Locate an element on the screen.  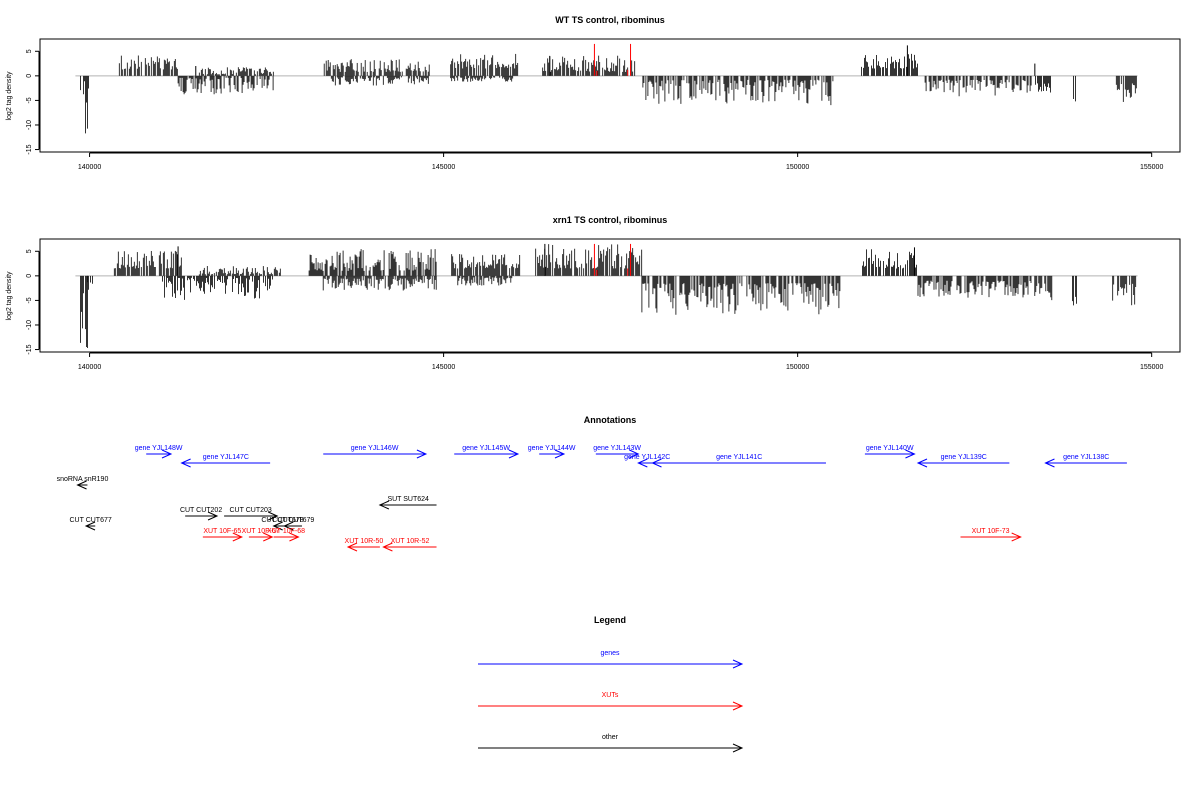
annotation-label: snoRNA snR190 is located at coordinates (83, 479).